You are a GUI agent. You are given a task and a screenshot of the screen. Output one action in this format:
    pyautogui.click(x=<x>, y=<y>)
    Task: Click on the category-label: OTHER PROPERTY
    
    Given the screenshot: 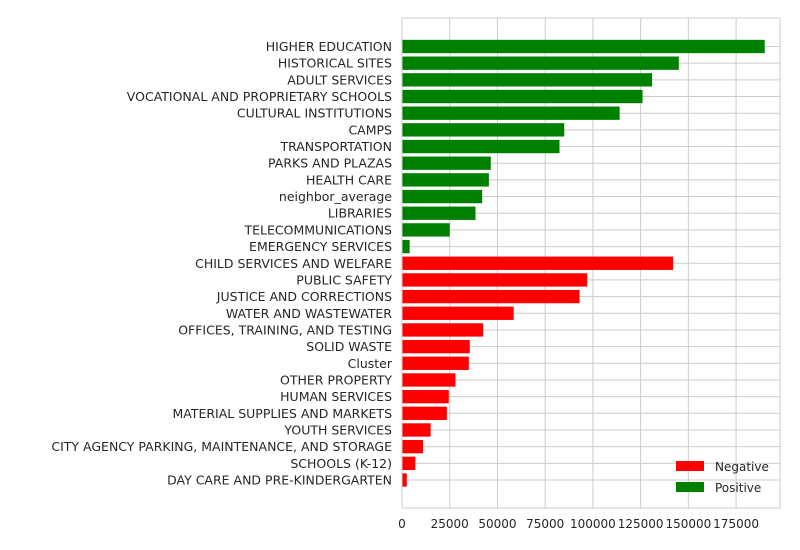 What is the action you would take?
    pyautogui.click(x=336, y=379)
    